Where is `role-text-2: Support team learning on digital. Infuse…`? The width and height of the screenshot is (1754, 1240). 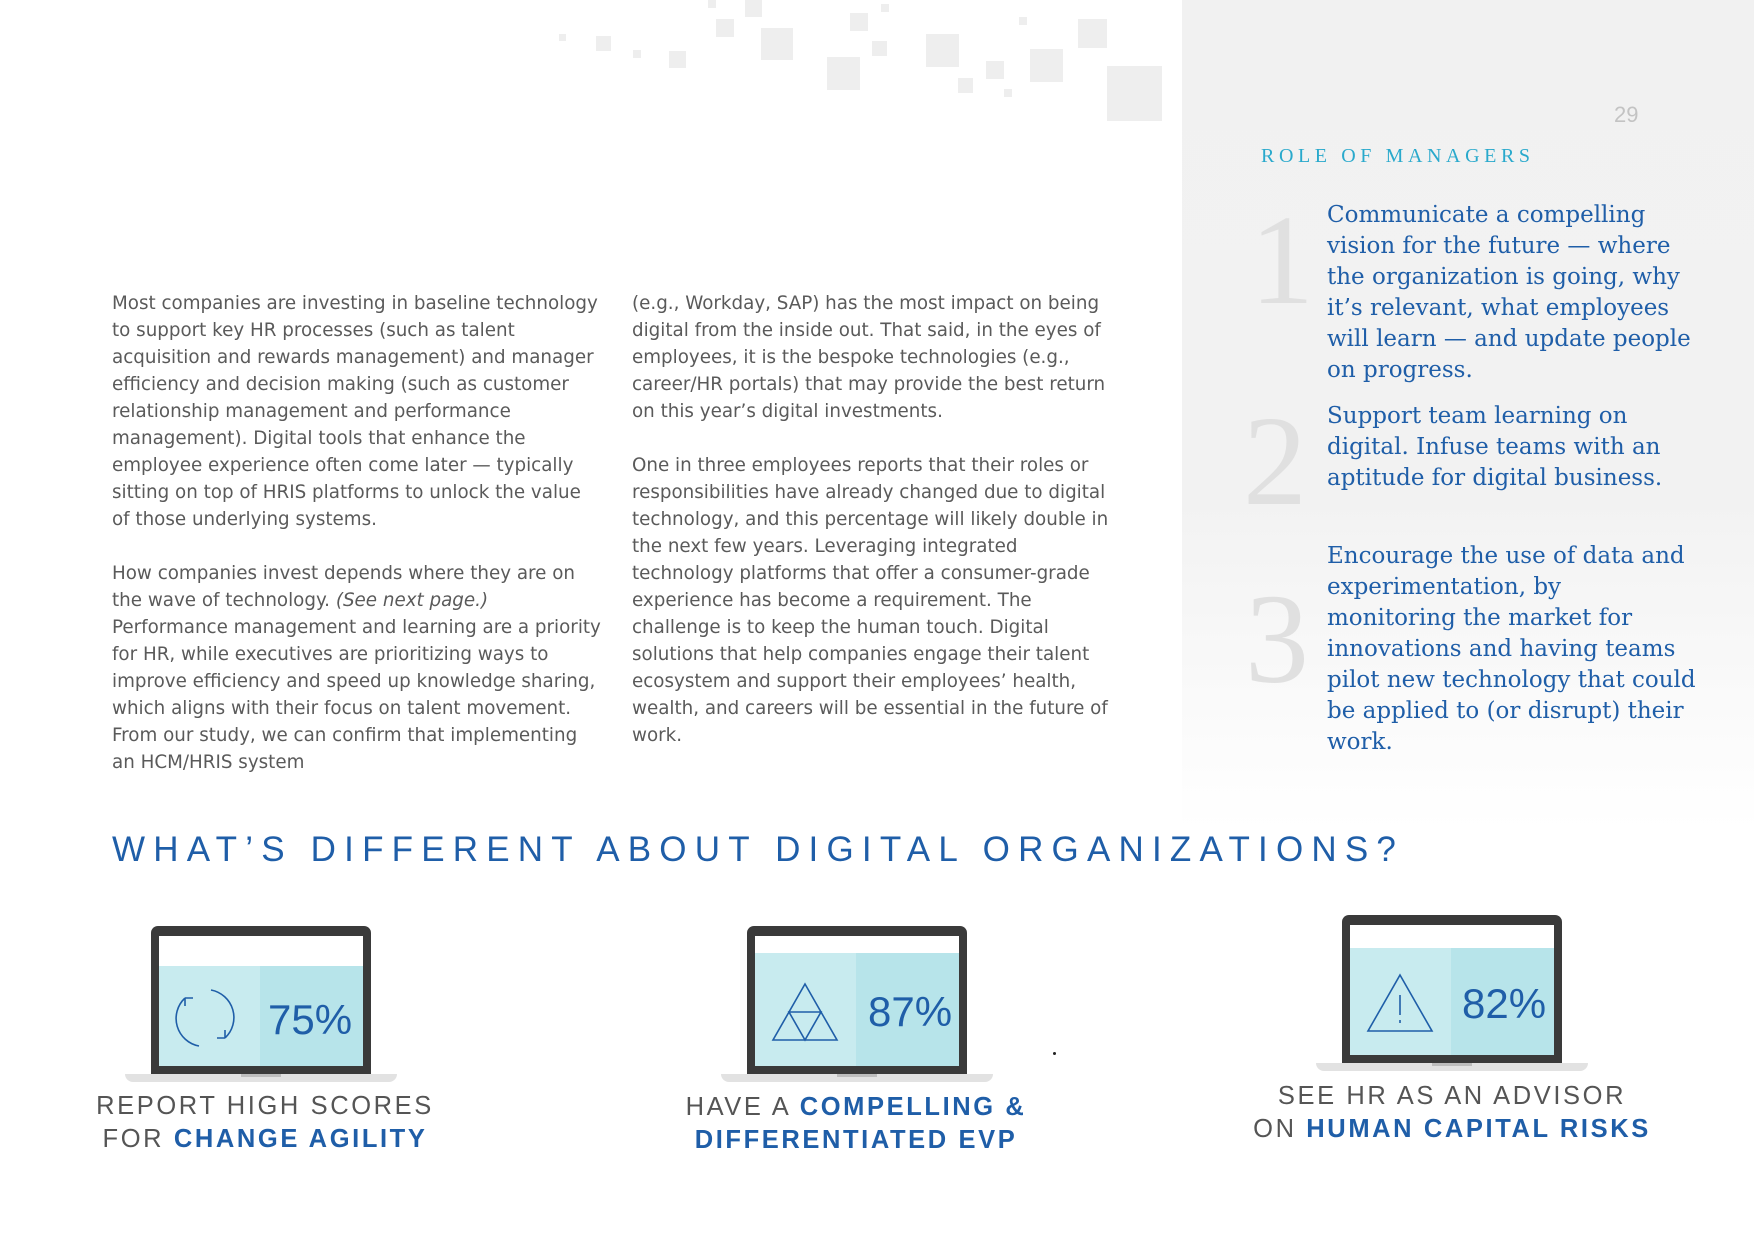 role-text-2: Support team learning on digital. Infuse… is located at coordinates (1495, 447).